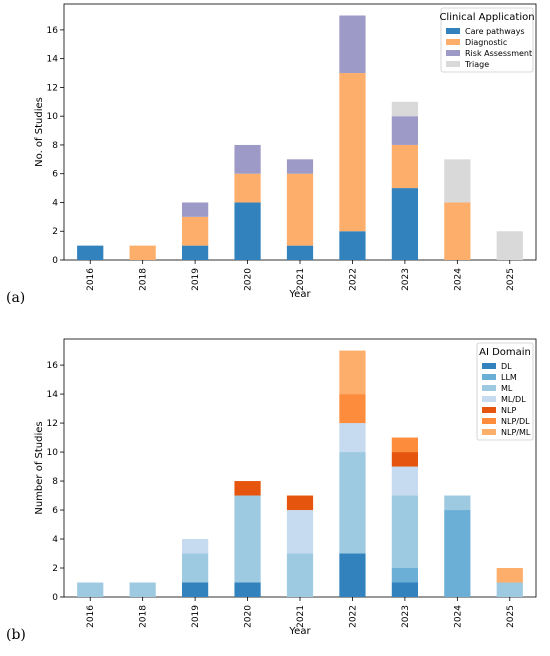 This screenshot has height=656, width=550. What do you see at coordinates (404, 166) in the screenshot?
I see `bar-diagnostic-2023` at bounding box center [404, 166].